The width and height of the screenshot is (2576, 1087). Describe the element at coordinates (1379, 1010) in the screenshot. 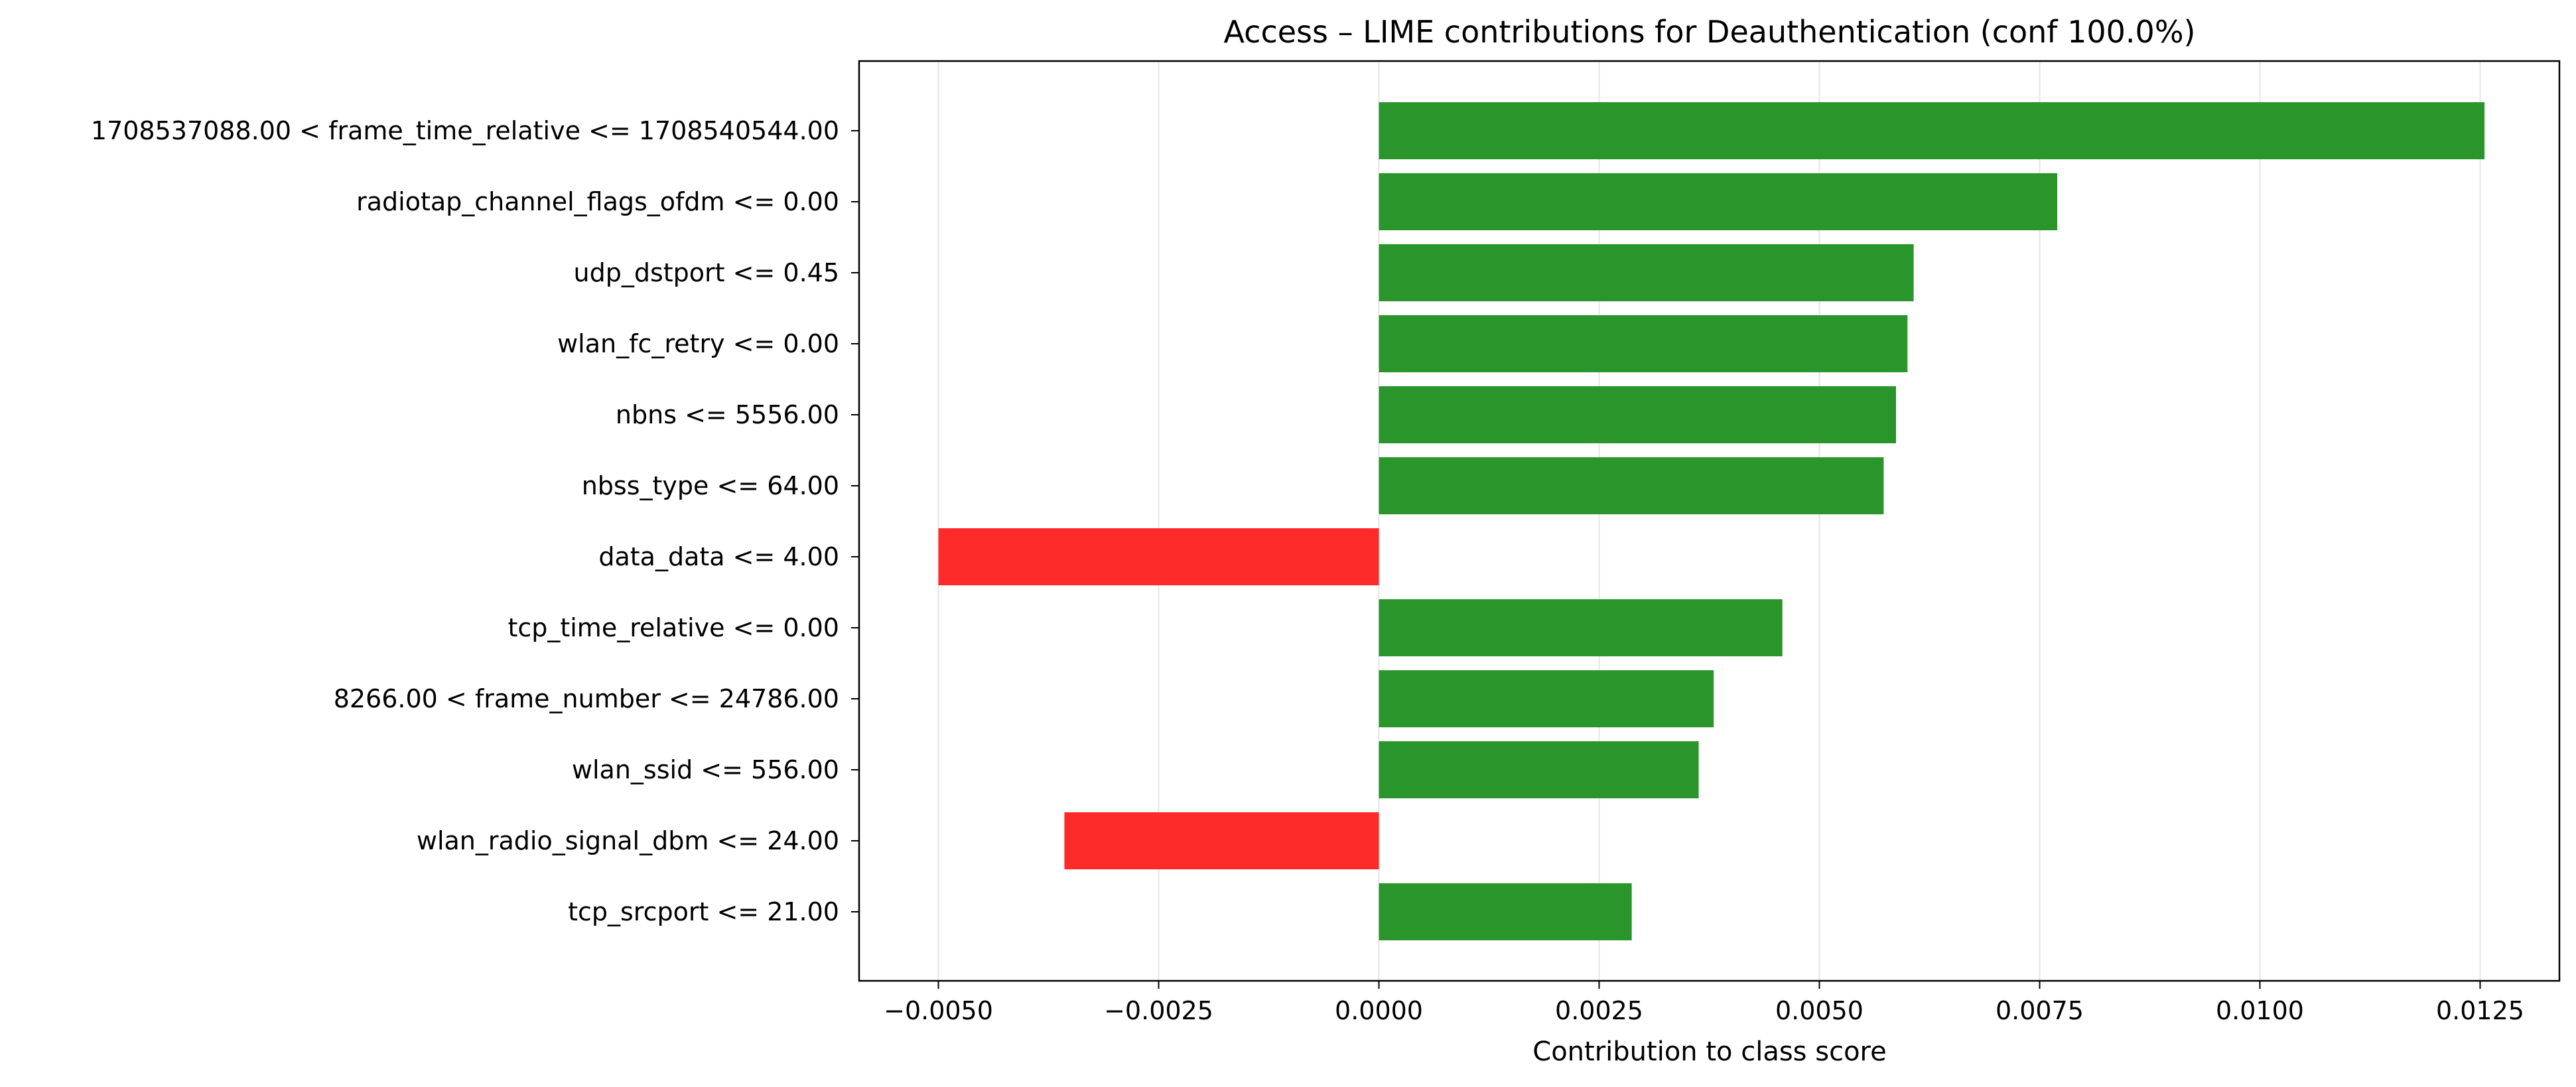

I see `x-tick-label: 0.0000` at that location.